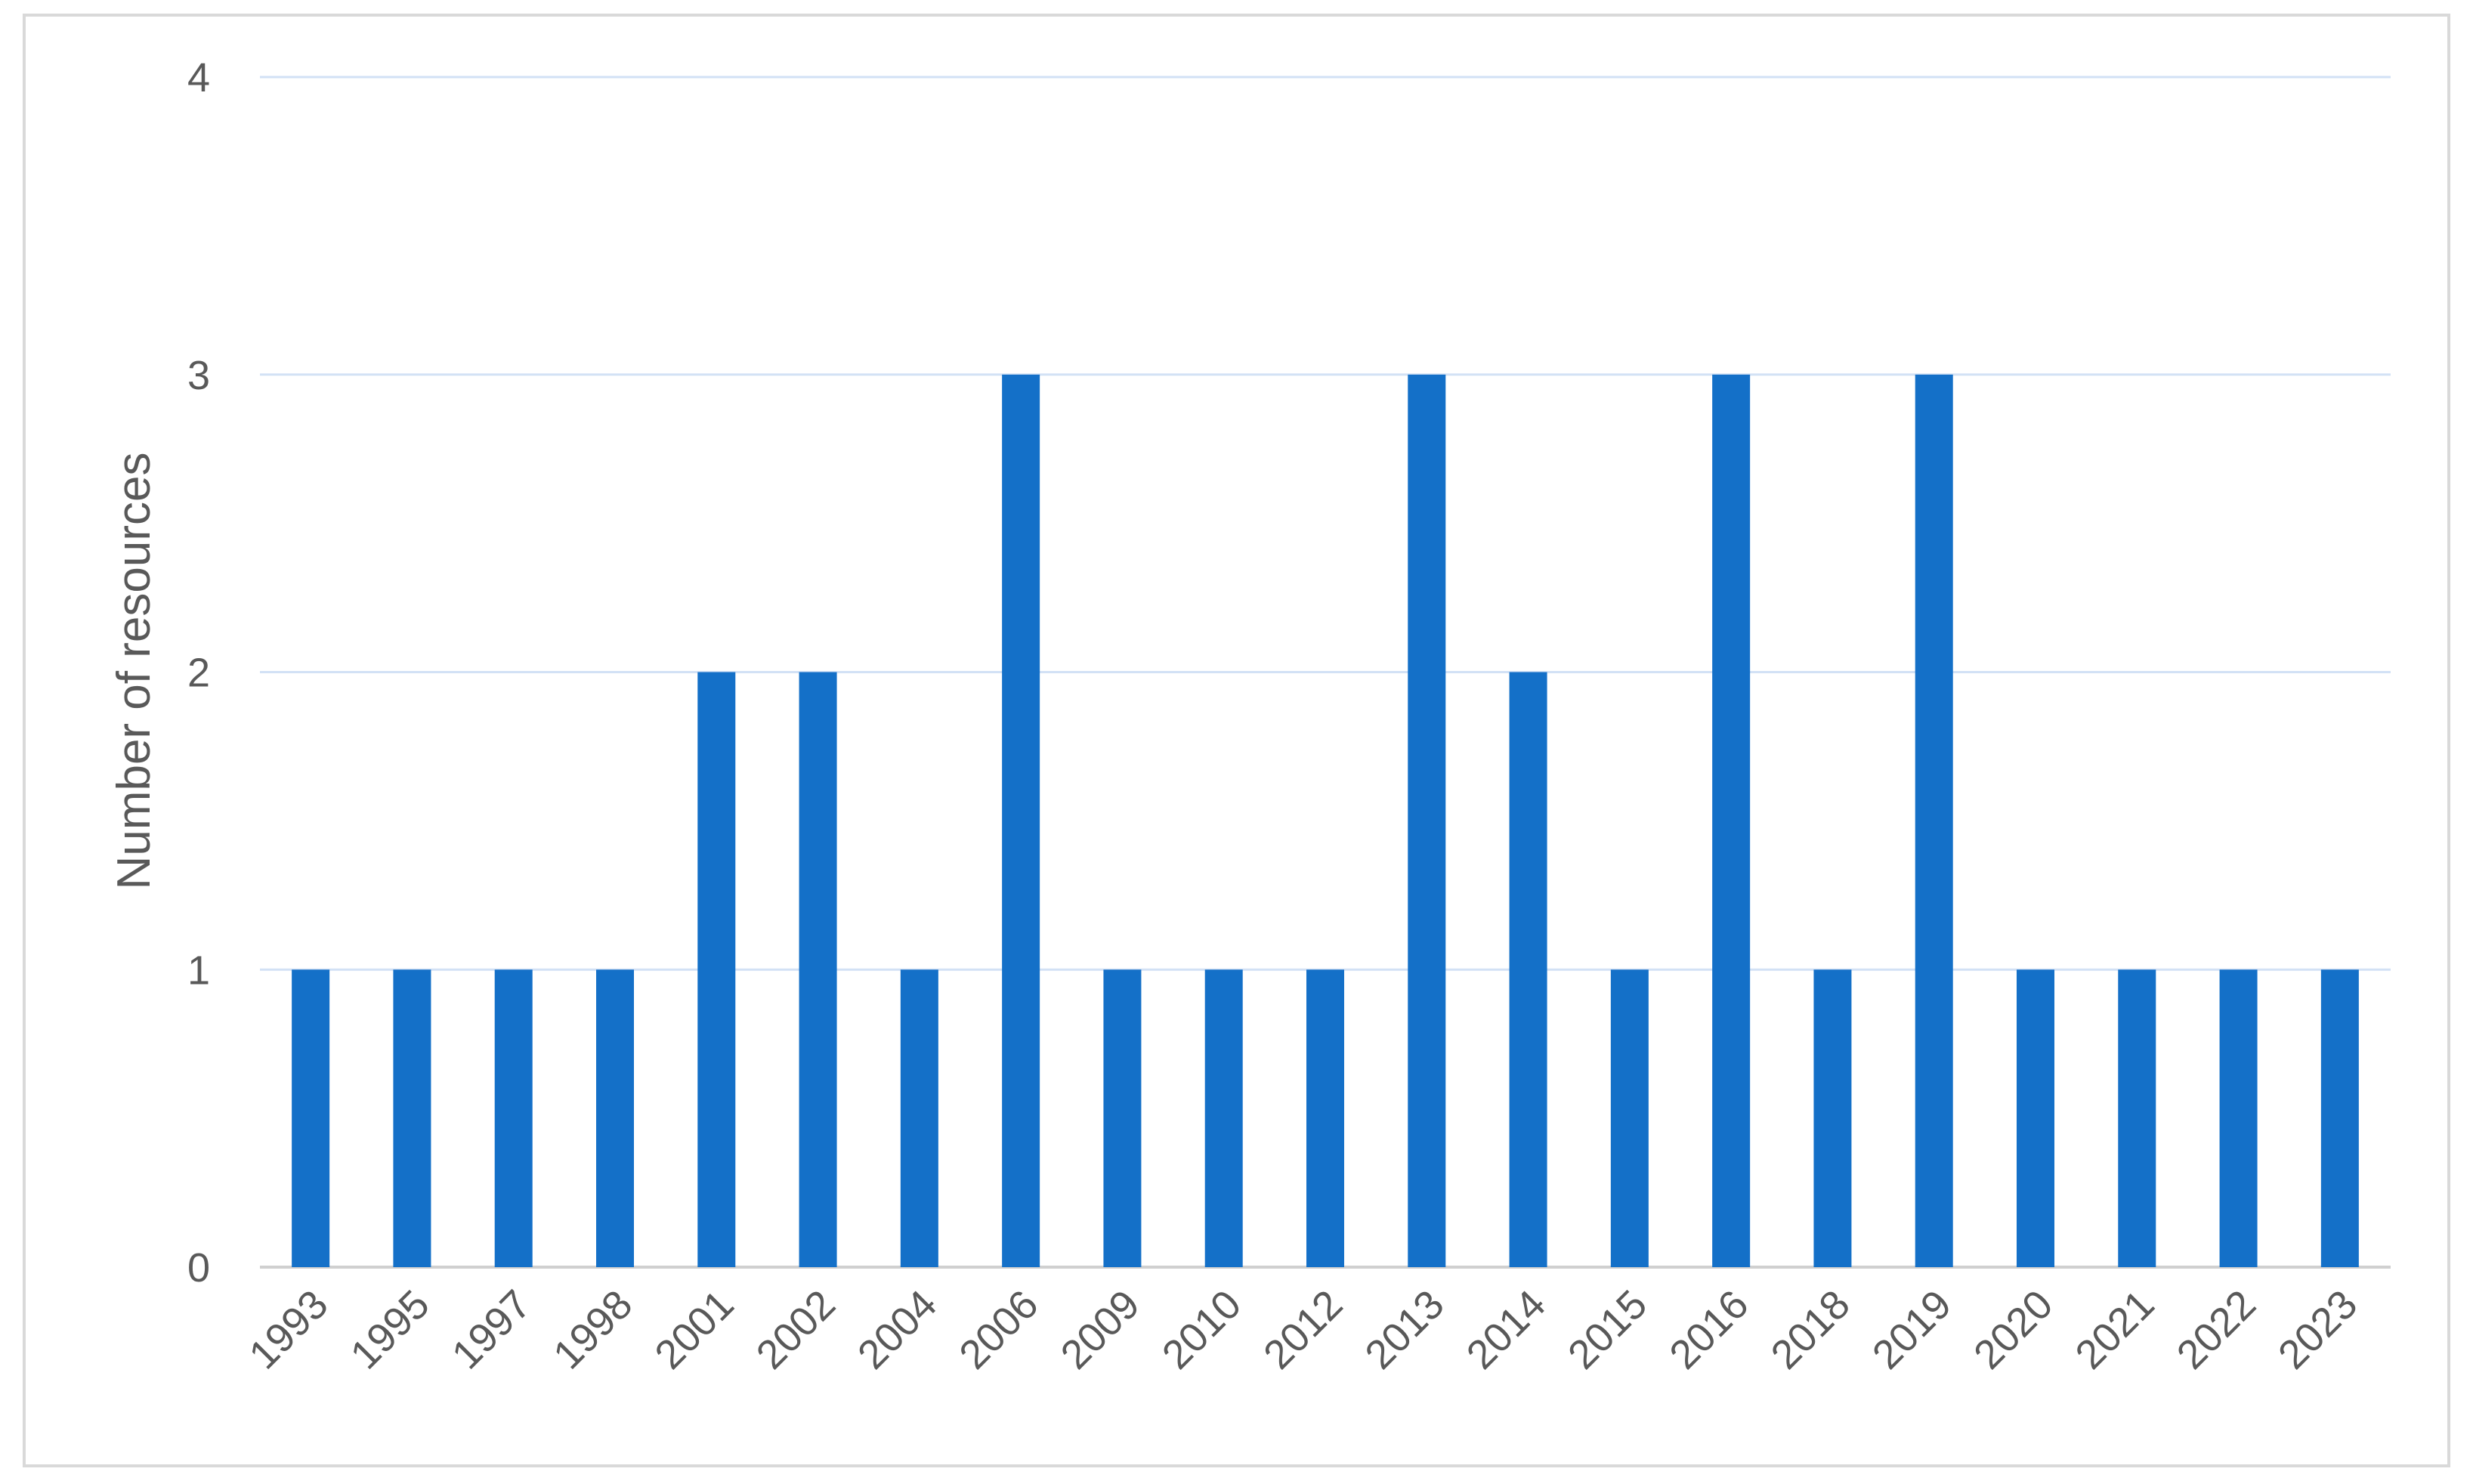  What do you see at coordinates (818, 970) in the screenshot?
I see `bar-2002` at bounding box center [818, 970].